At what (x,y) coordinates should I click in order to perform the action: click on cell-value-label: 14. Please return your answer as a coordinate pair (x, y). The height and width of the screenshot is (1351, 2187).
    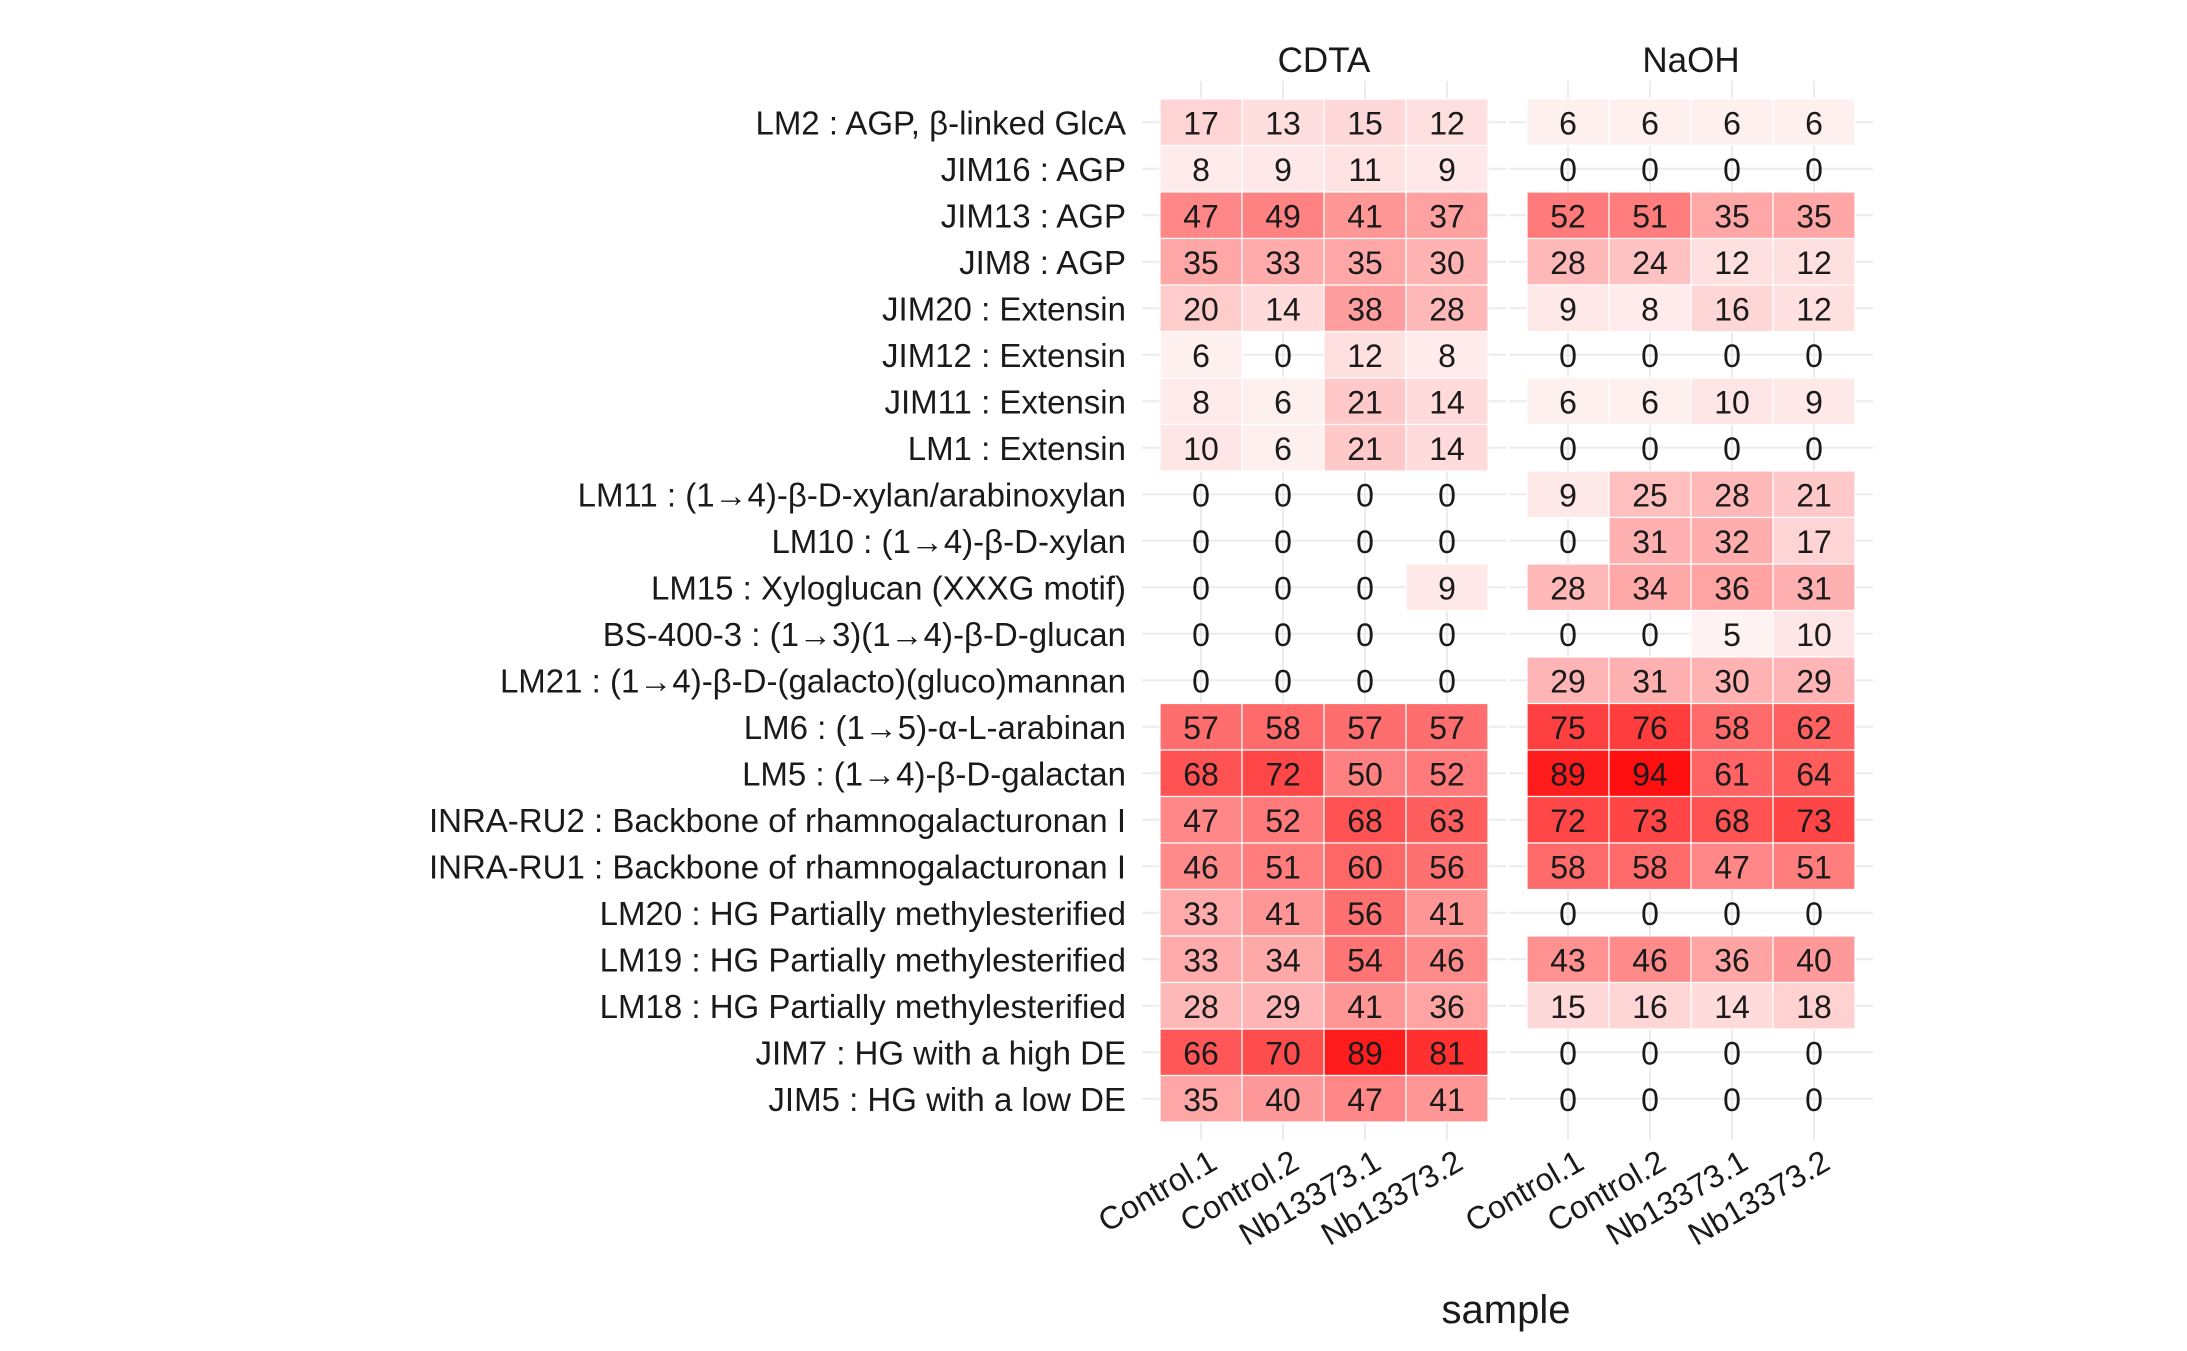
    Looking at the image, I should click on (1447, 402).